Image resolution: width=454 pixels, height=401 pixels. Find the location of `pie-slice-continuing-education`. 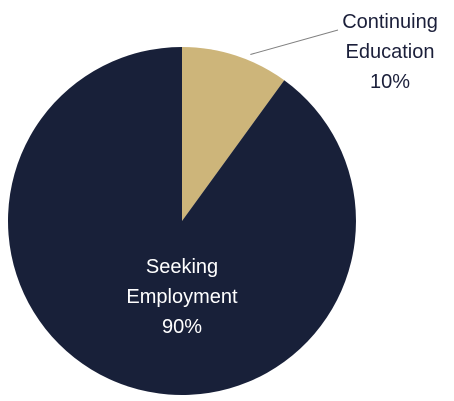

pie-slice-continuing-education is located at coordinates (233, 134).